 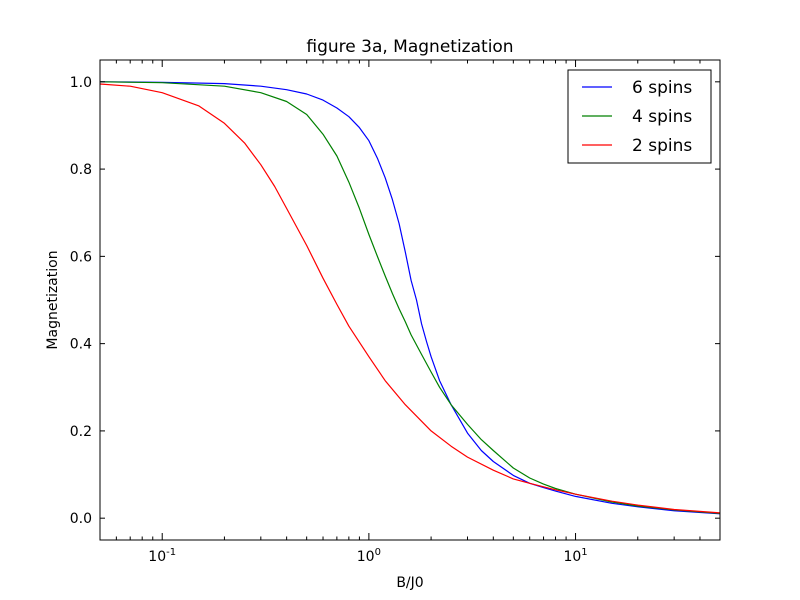 What do you see at coordinates (81, 257) in the screenshot?
I see `y-tick-label: 0.6` at bounding box center [81, 257].